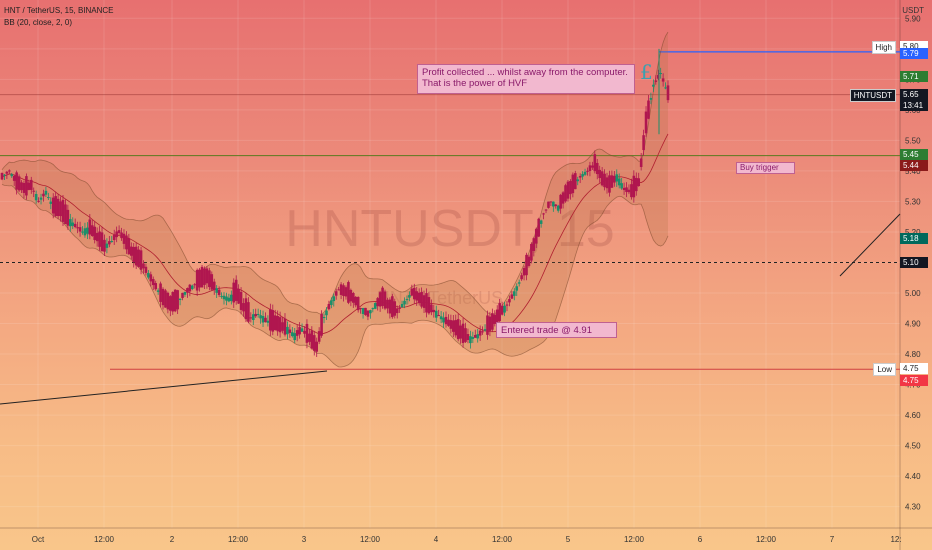 The width and height of the screenshot is (932, 550). What do you see at coordinates (556, 330) in the screenshot?
I see `entered-trade-label: Entered trade @ 4.91` at bounding box center [556, 330].